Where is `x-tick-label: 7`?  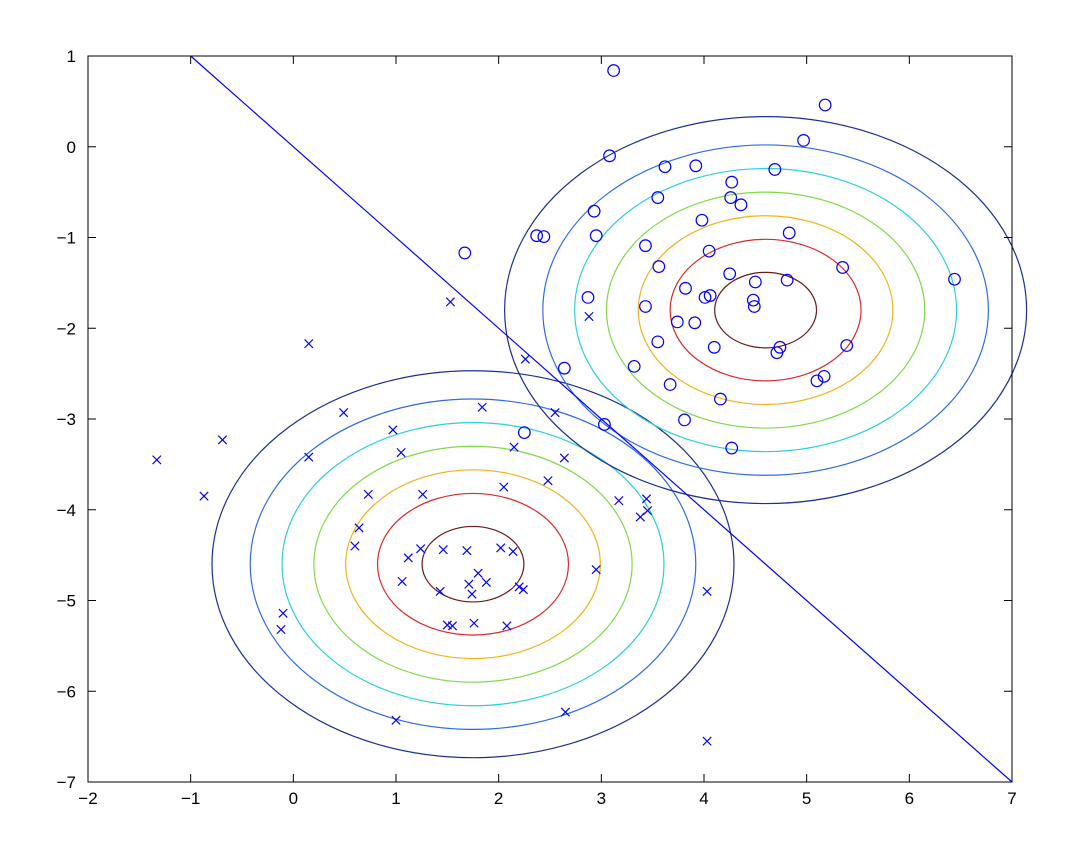 x-tick-label: 7 is located at coordinates (1011, 798).